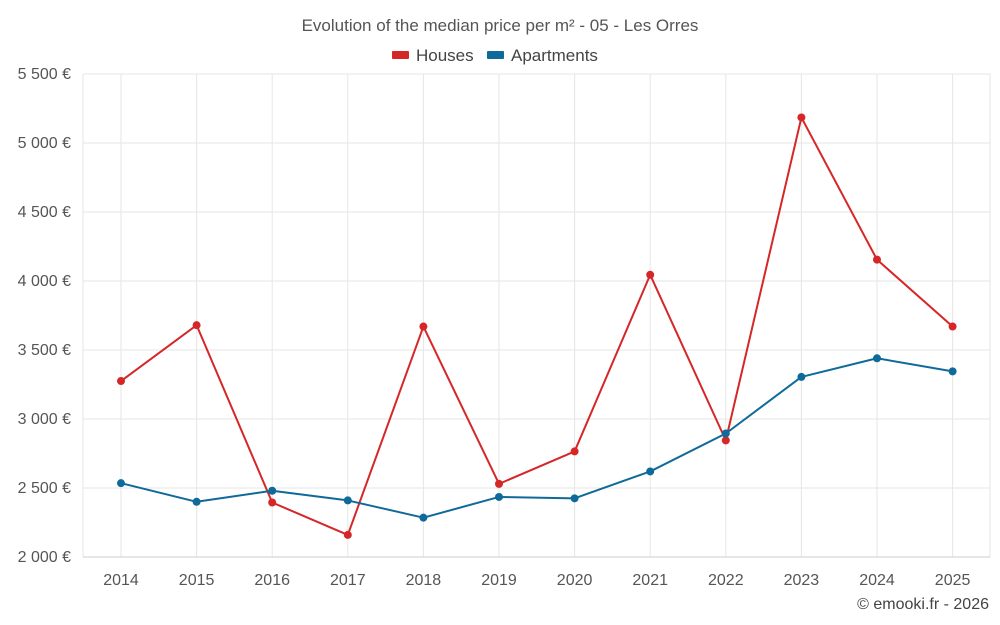  What do you see at coordinates (197, 580) in the screenshot?
I see `x-tick-label: 2015` at bounding box center [197, 580].